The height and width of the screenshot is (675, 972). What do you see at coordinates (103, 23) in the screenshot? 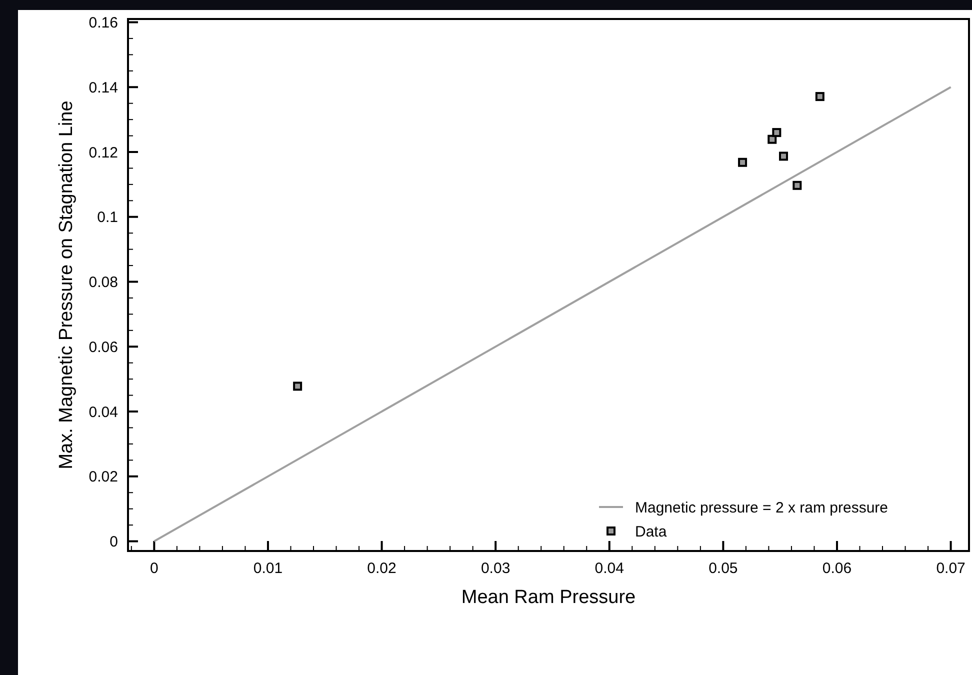
I see `y-tick-label: 0.16` at bounding box center [103, 23].